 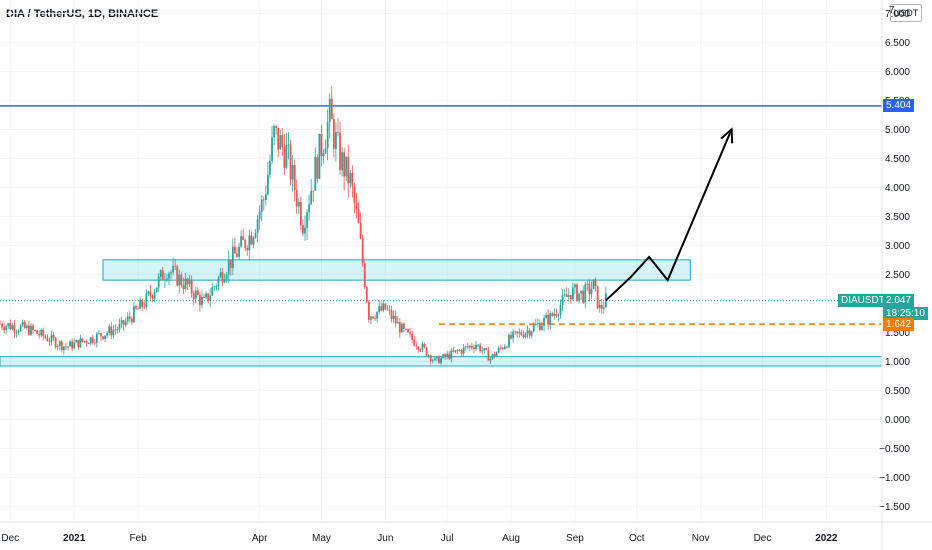 I want to click on y-tick-label: 3.500, so click(x=897, y=217).